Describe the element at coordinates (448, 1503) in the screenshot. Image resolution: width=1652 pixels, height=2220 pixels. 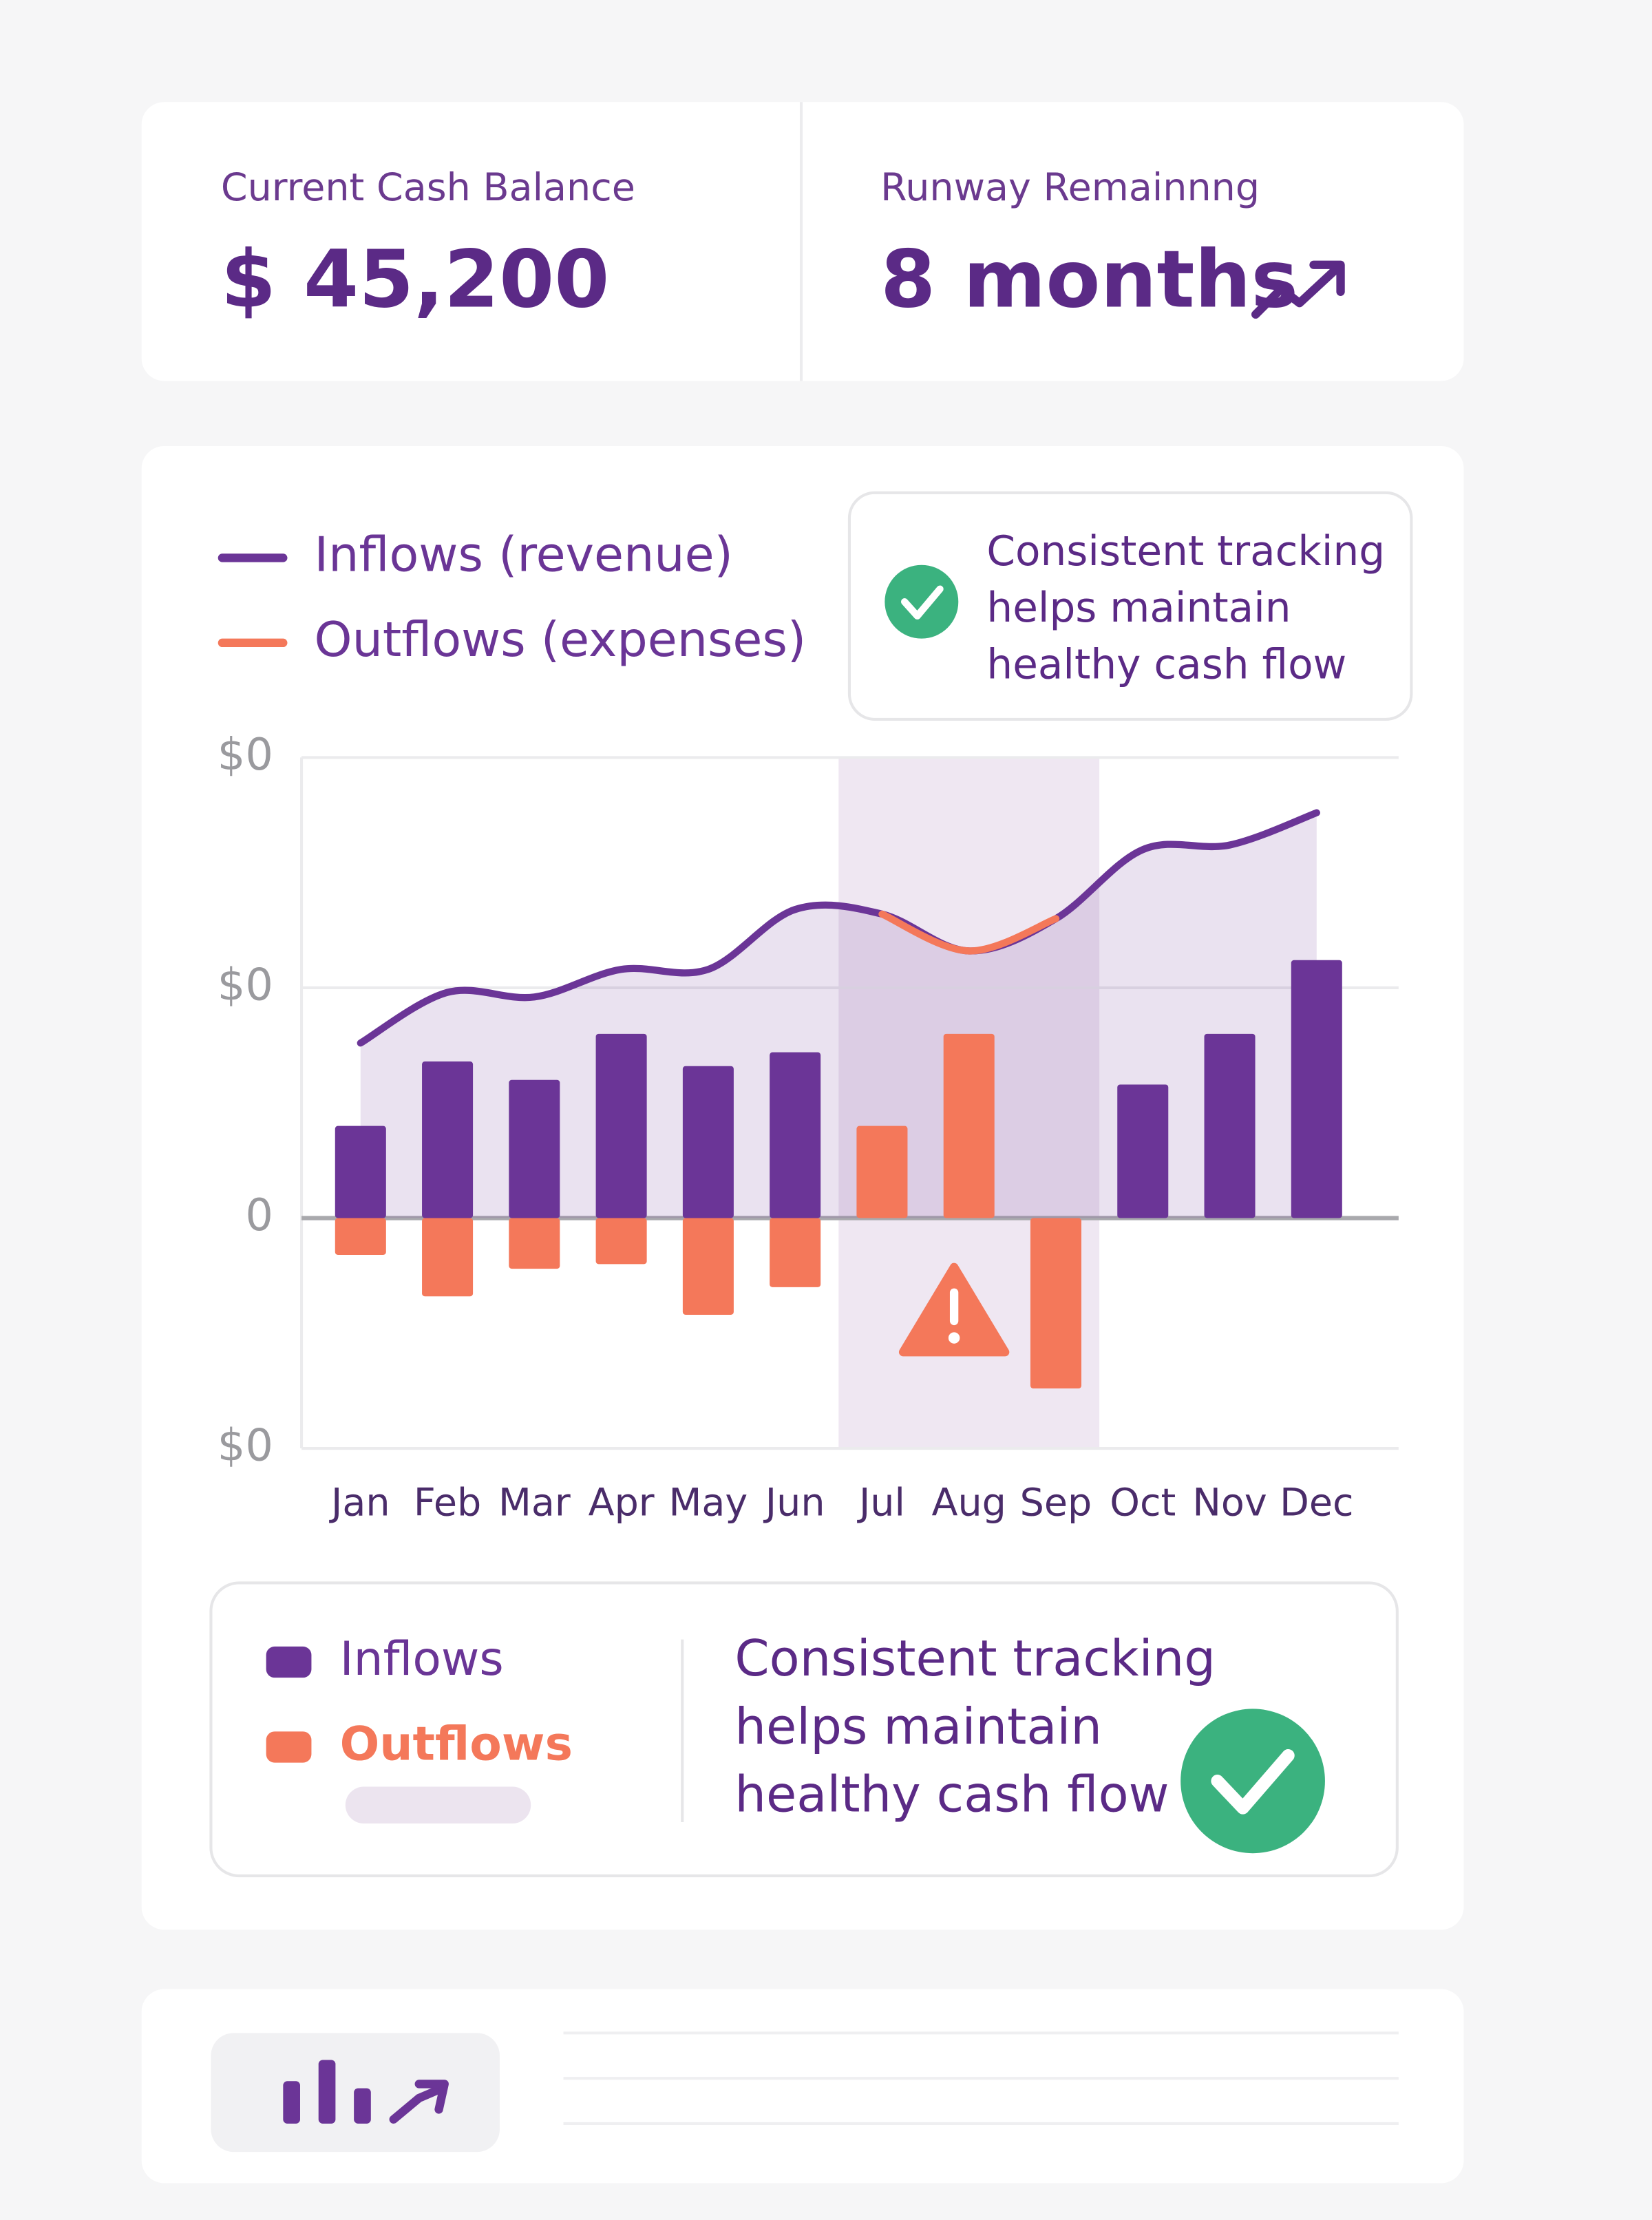
I see `x-tick-label: Feb` at that location.